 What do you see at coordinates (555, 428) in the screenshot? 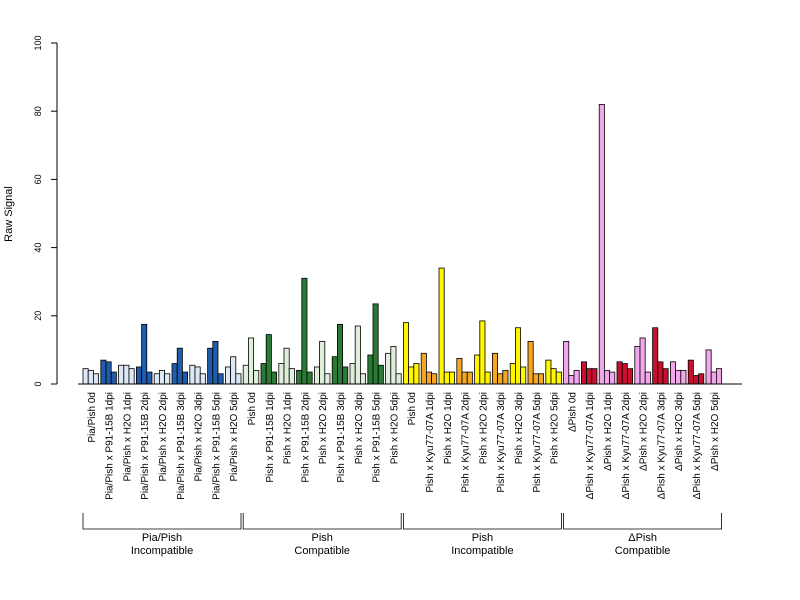
I see `x-tick-label: Pish x H2O 5dpi` at bounding box center [555, 428].